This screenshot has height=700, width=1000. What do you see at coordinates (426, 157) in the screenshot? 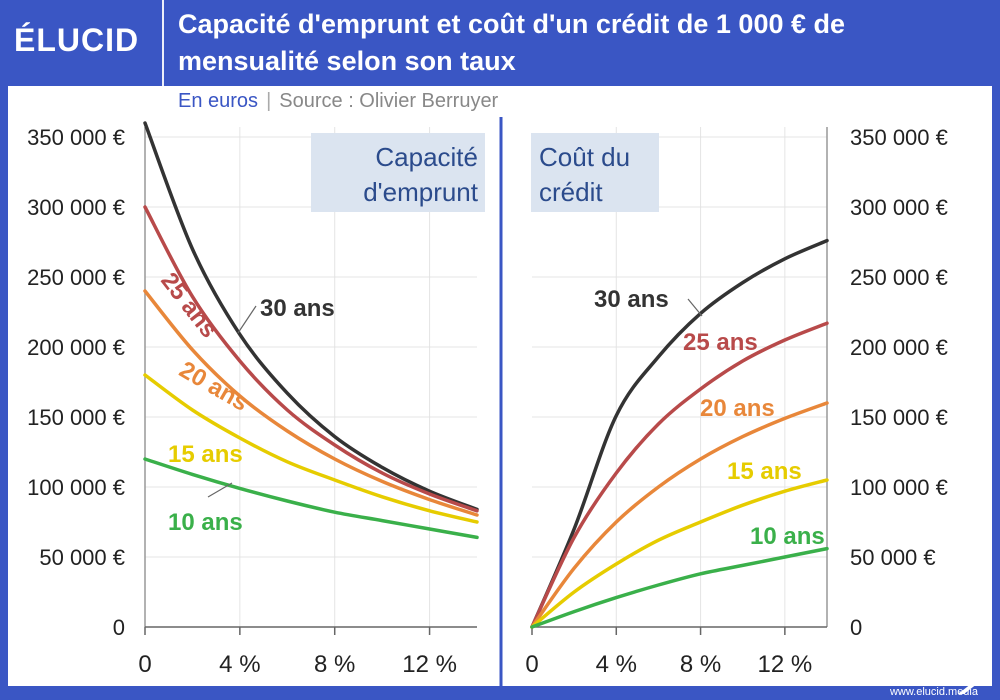
I see `chart-title-line: Capacité` at bounding box center [426, 157].